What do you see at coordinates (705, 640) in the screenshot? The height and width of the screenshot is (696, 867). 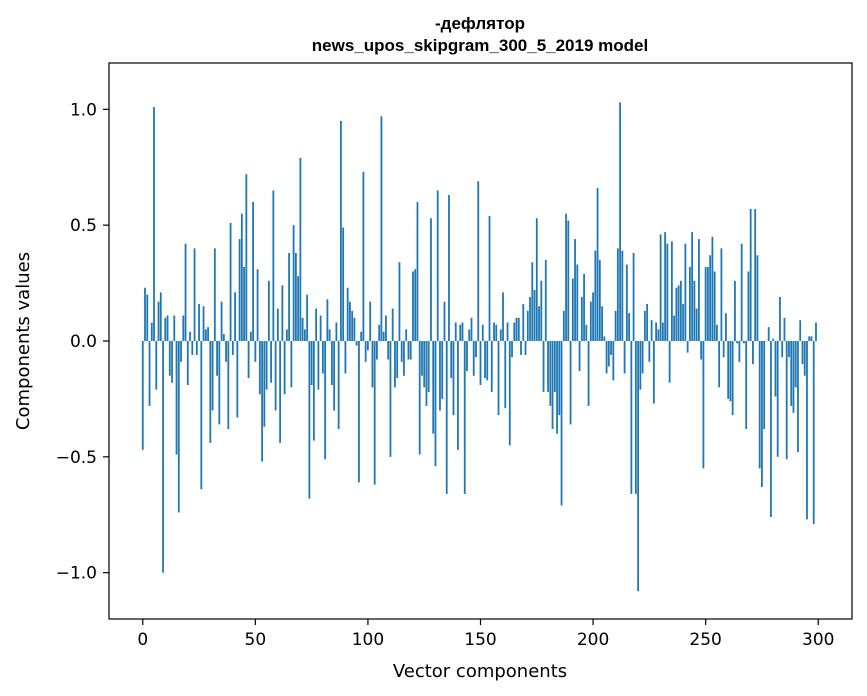 I see `x-tick-label: 250` at bounding box center [705, 640].